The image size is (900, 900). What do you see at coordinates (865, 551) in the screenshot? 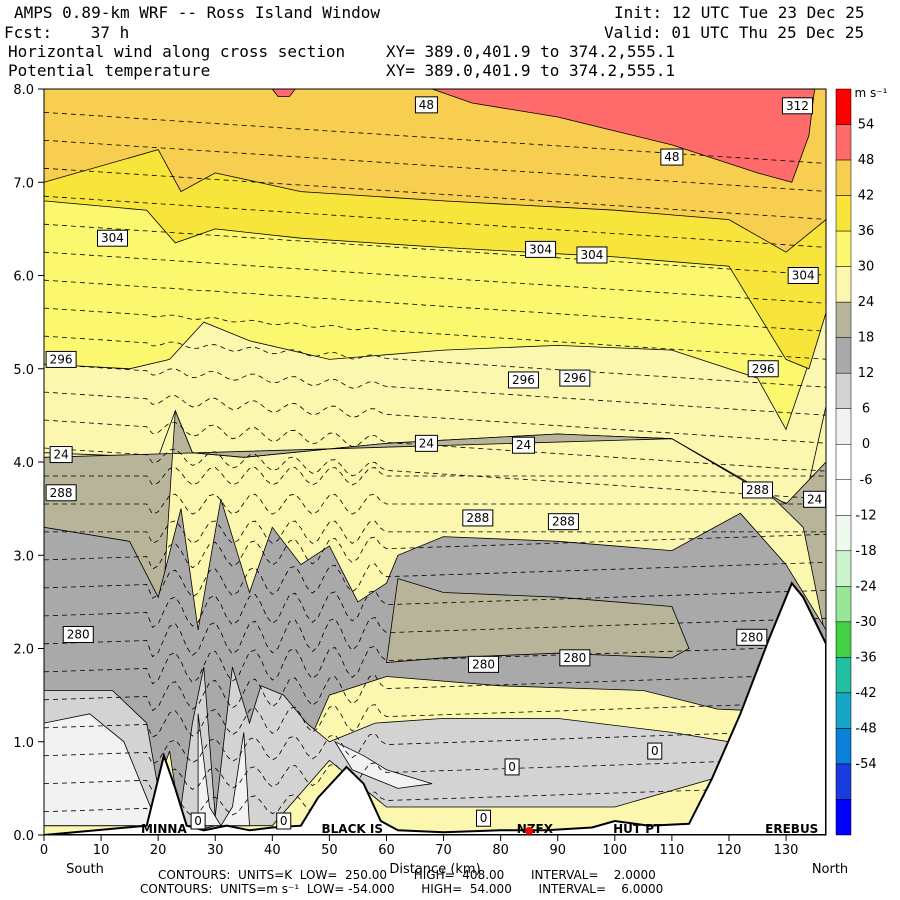
I see `colorbar-label: -18` at bounding box center [865, 551].